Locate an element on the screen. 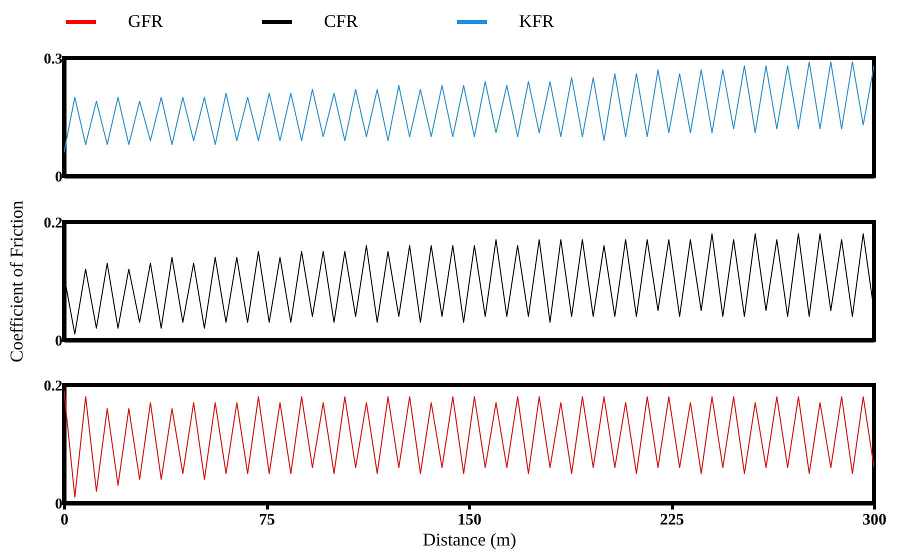 Image resolution: width=922 pixels, height=560 pixels. x-tick-label: 300 is located at coordinates (874, 520).